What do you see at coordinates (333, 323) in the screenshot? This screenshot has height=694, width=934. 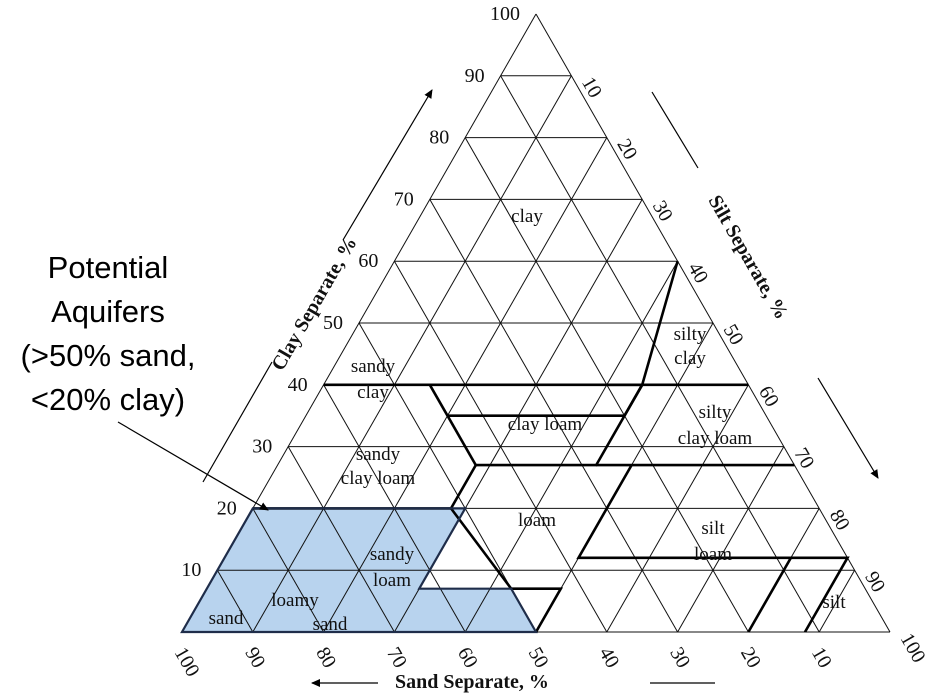 I see `clay-tick-label: 50` at bounding box center [333, 323].